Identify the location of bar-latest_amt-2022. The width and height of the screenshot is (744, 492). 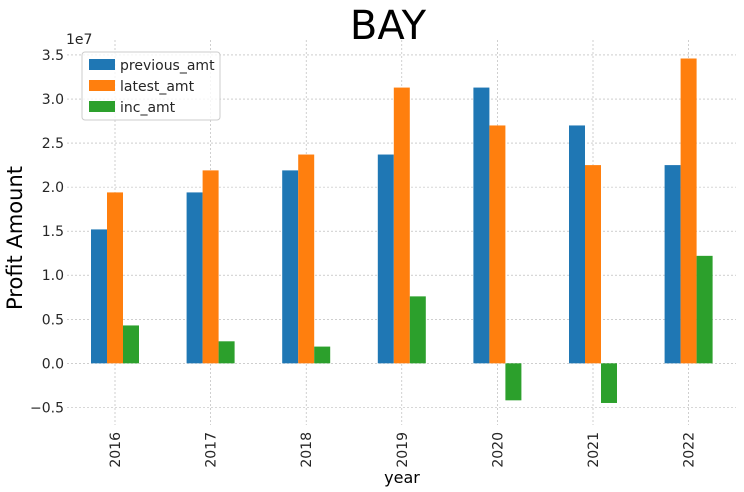
(688, 211).